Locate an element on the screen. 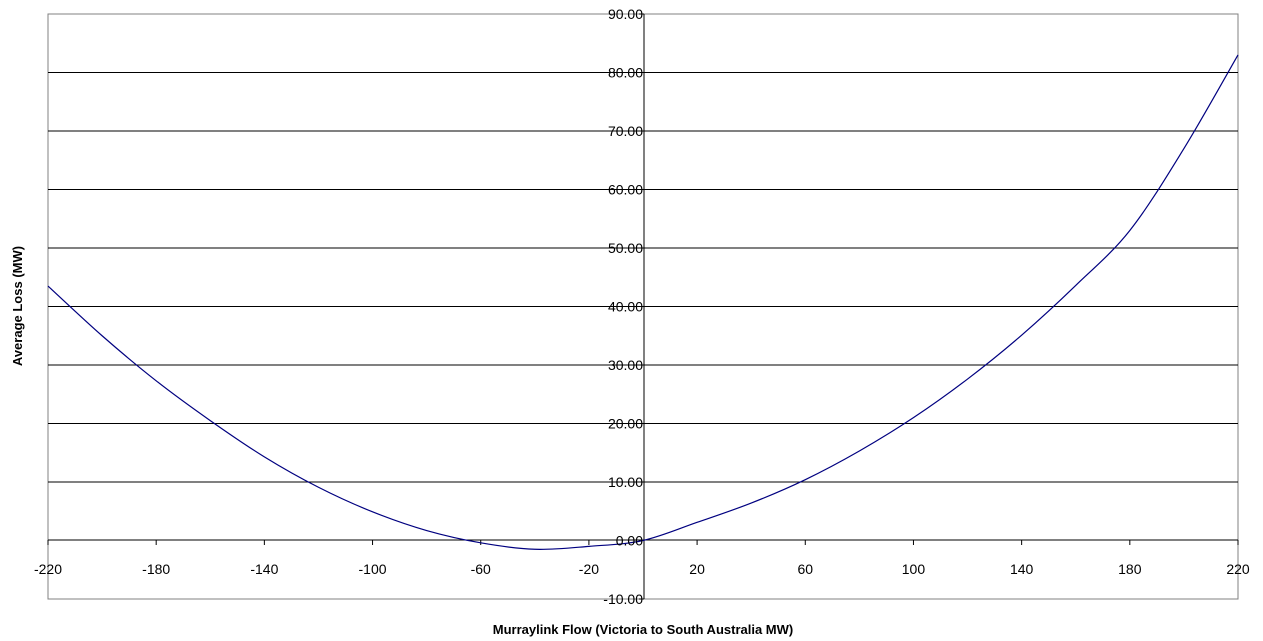 This screenshot has height=641, width=1263. y-tick-label: 40.00 is located at coordinates (625, 307).